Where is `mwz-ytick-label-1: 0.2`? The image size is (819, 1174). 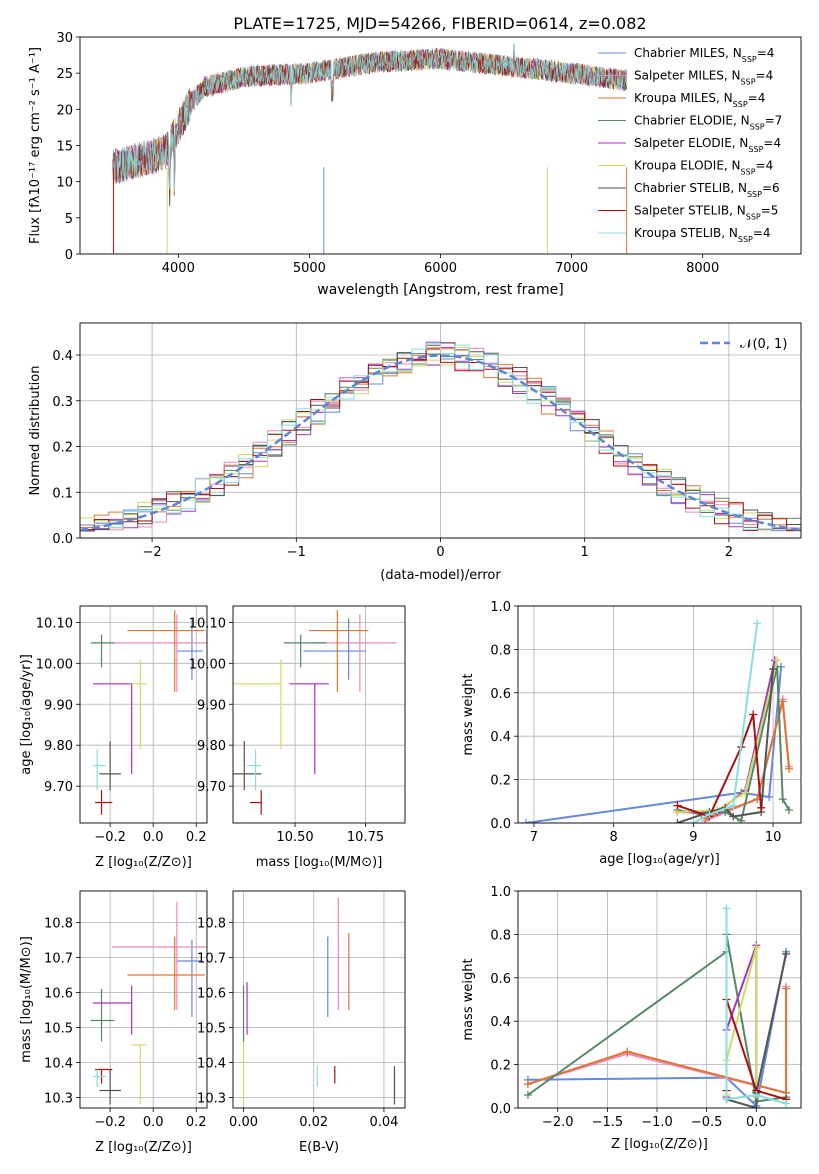 mwz-ytick-label-1: 0.2 is located at coordinates (500, 1066).